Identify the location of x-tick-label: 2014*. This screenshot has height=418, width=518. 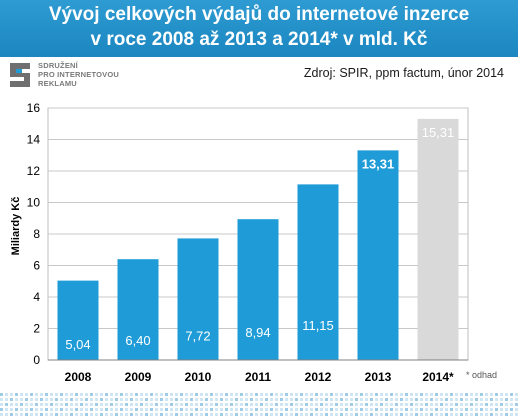
(438, 377).